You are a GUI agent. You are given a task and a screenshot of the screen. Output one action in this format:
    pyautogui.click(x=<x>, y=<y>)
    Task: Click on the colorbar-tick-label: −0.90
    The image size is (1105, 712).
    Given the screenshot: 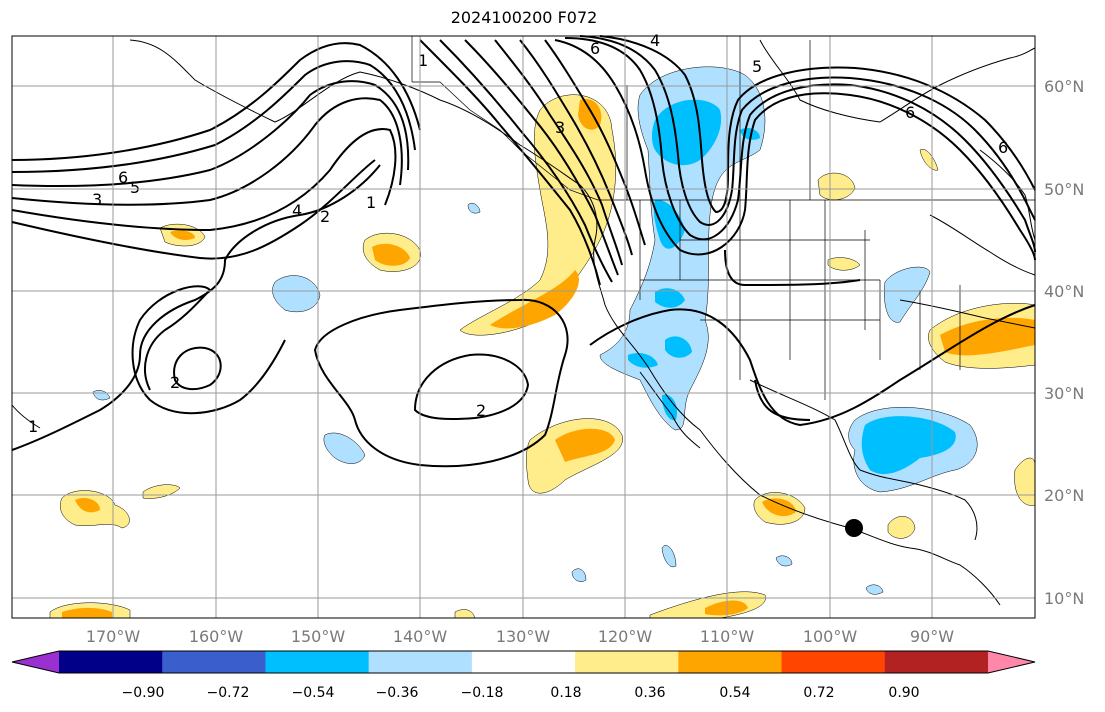 What is the action you would take?
    pyautogui.click(x=143, y=693)
    